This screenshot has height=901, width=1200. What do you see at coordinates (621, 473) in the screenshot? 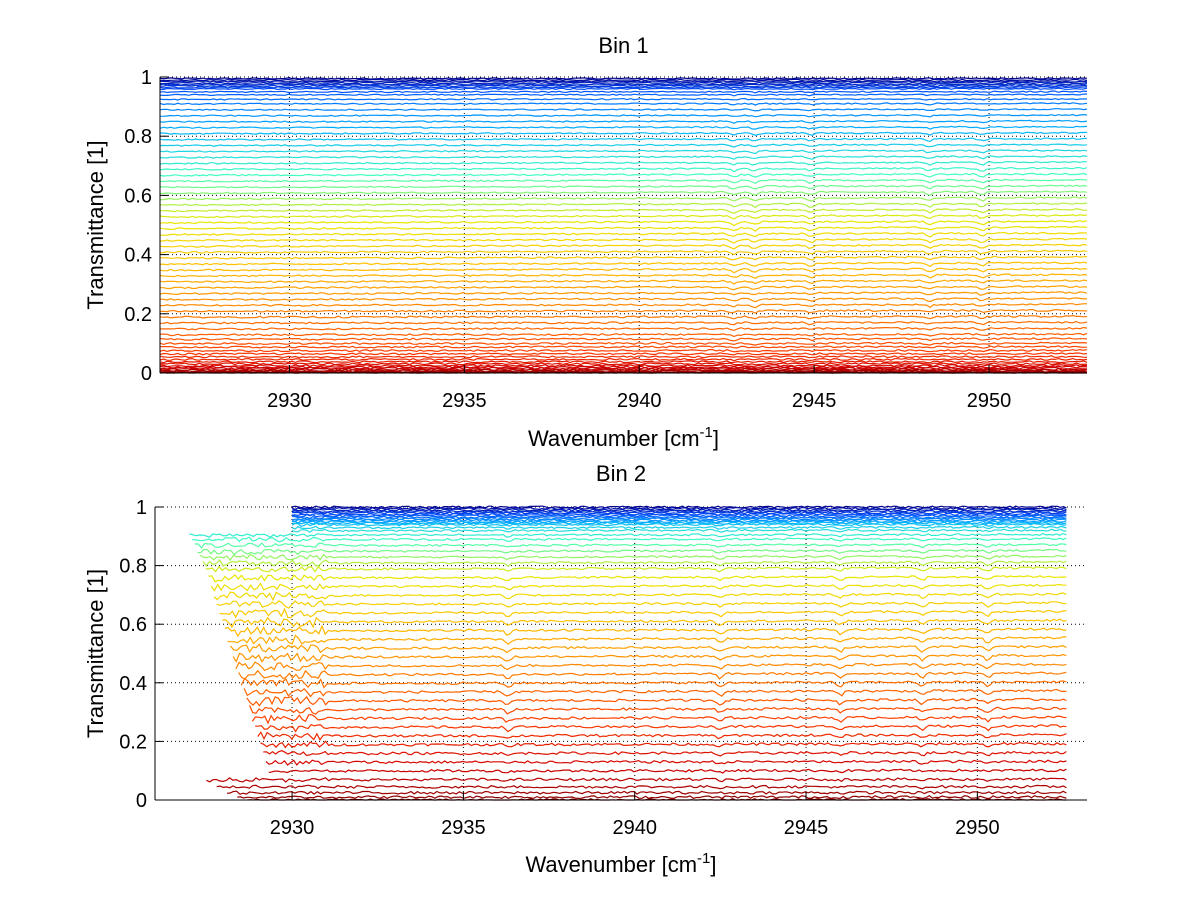
I see `chart-title: Bin 2` at bounding box center [621, 473].